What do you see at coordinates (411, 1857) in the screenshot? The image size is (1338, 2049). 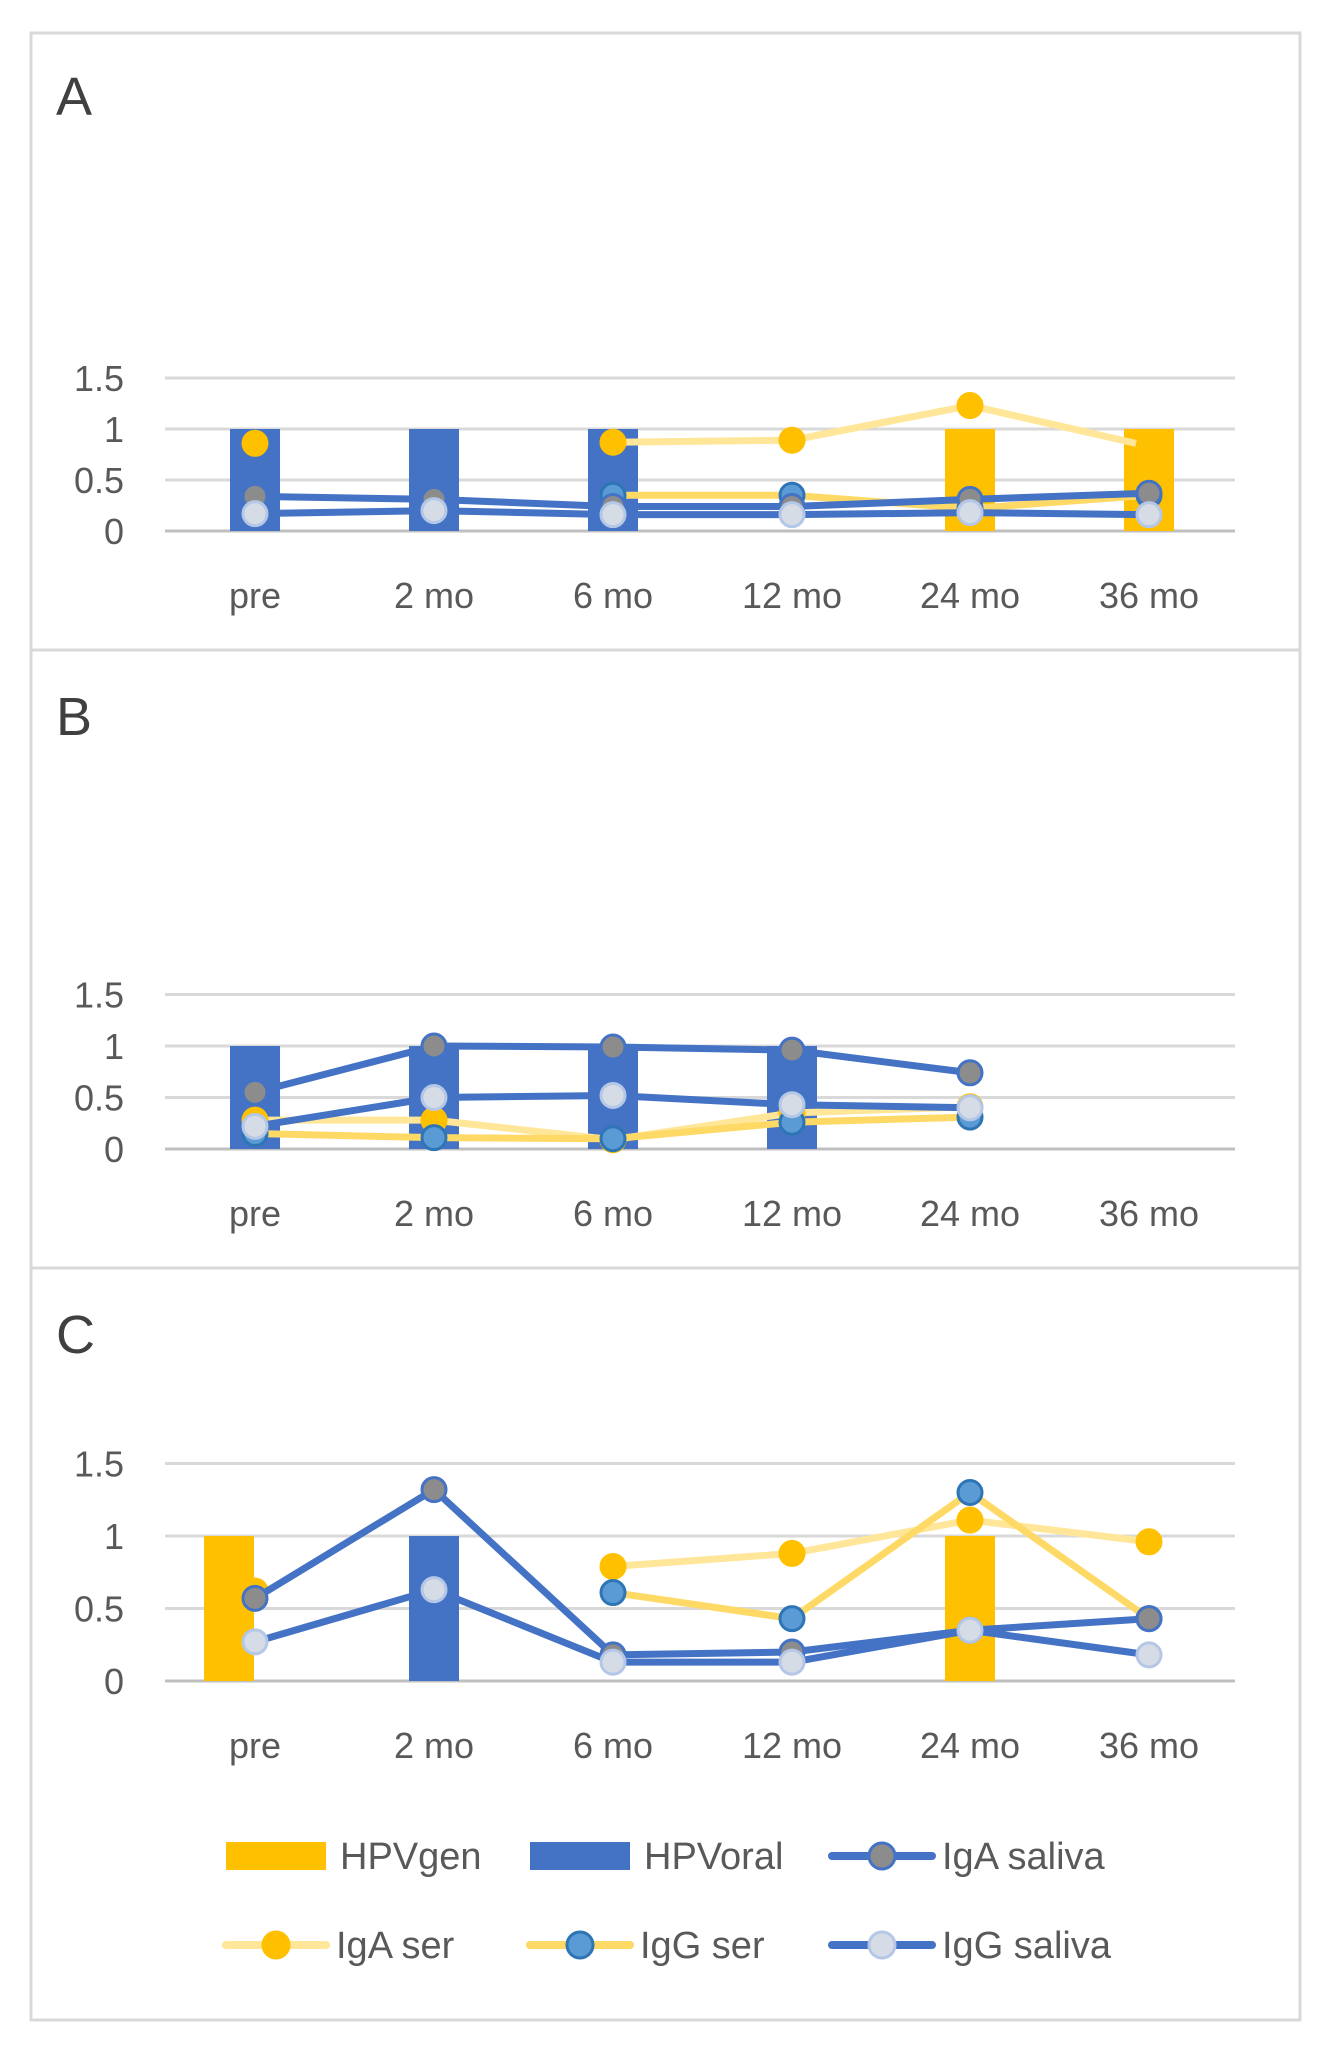 I see `legend-label: HPVgen` at bounding box center [411, 1857].